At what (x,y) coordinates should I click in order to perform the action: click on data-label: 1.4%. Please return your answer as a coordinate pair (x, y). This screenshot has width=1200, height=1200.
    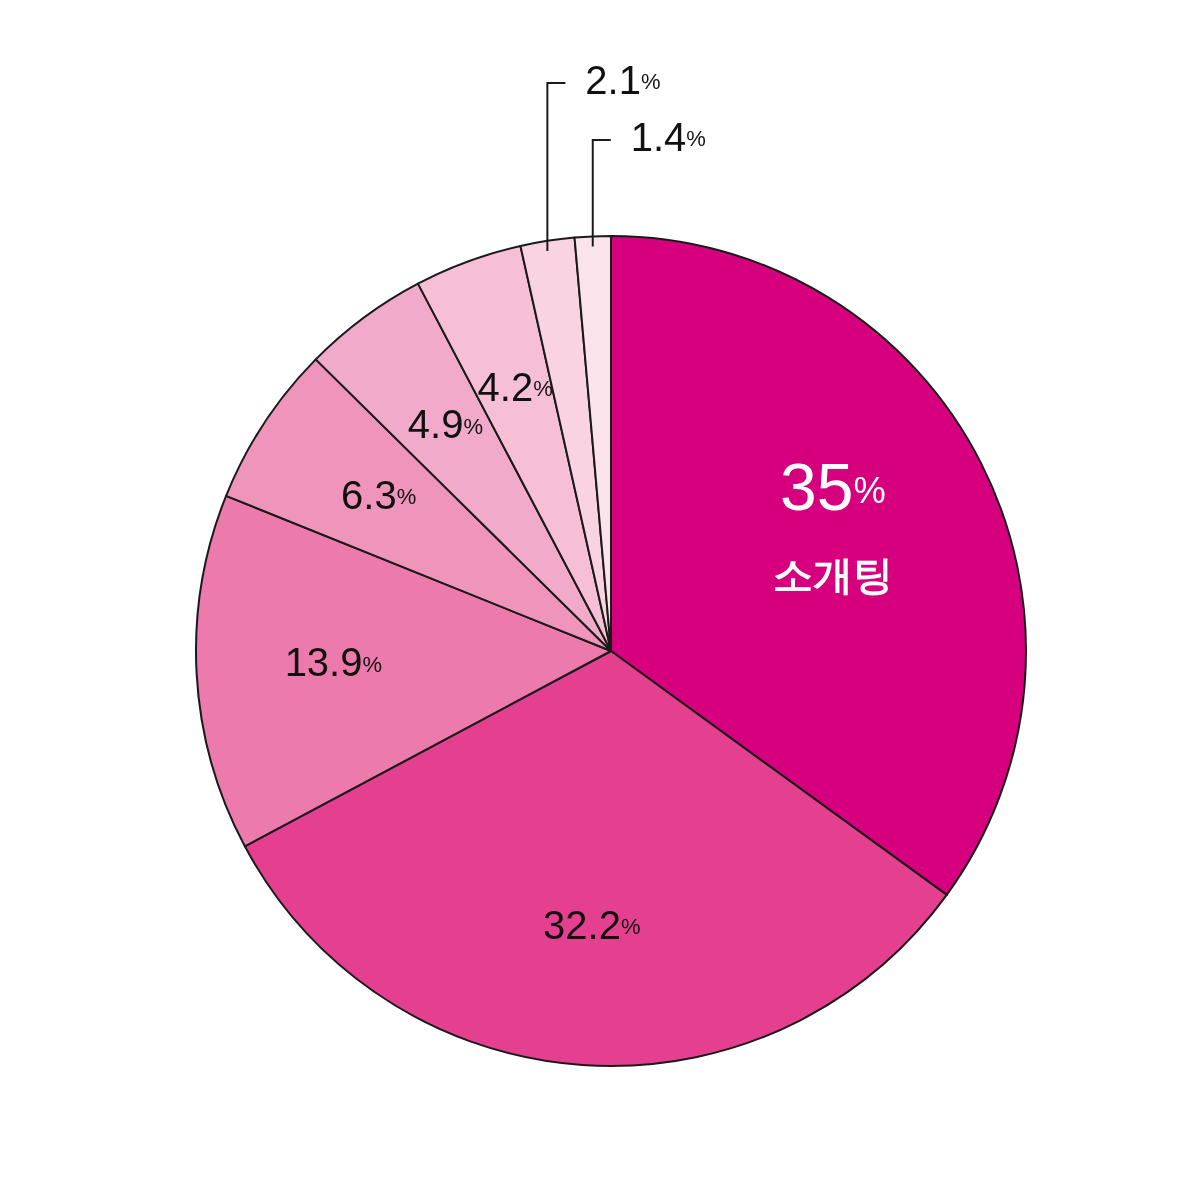
    Looking at the image, I should click on (668, 136).